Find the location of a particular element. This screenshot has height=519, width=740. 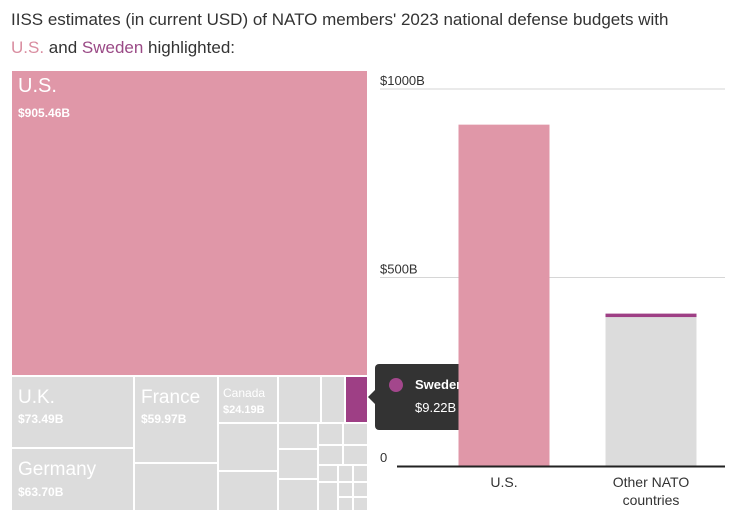

bar-u-s is located at coordinates (504, 295).